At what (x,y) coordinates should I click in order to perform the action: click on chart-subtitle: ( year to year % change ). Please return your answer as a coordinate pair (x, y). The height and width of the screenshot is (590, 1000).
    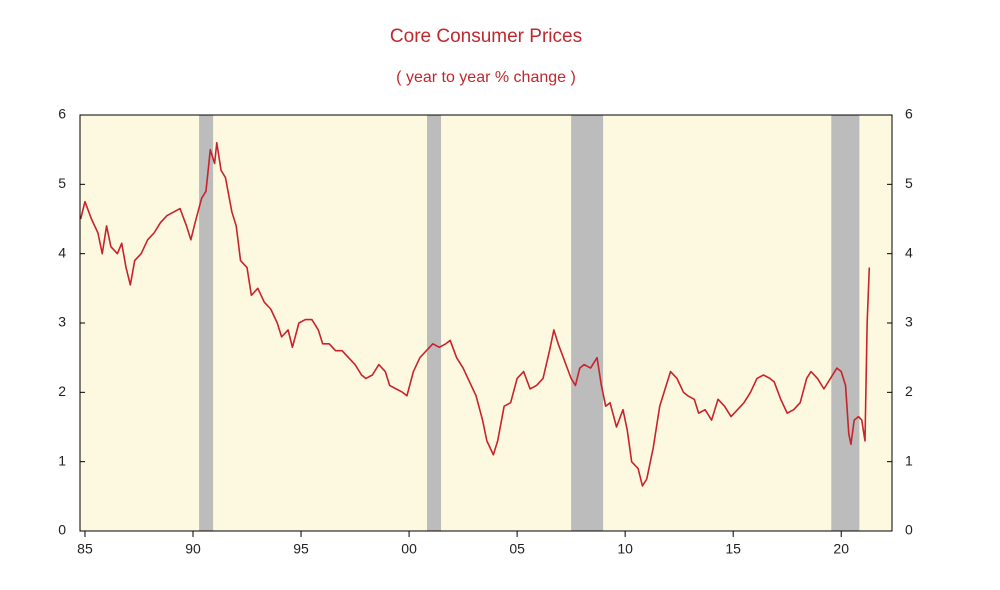
    Looking at the image, I should click on (486, 77).